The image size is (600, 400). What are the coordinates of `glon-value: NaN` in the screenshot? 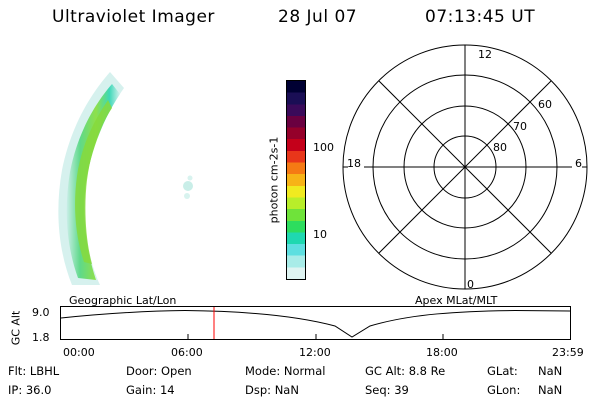 It's located at (550, 390).